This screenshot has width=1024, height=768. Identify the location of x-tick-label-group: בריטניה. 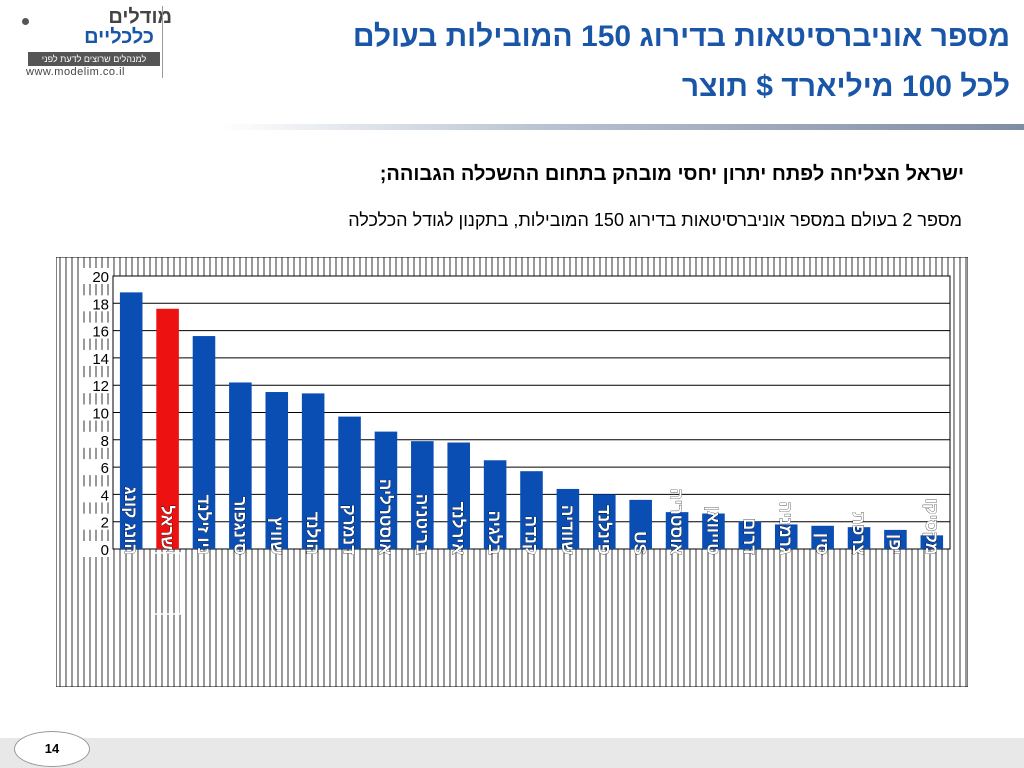
(422, 525).